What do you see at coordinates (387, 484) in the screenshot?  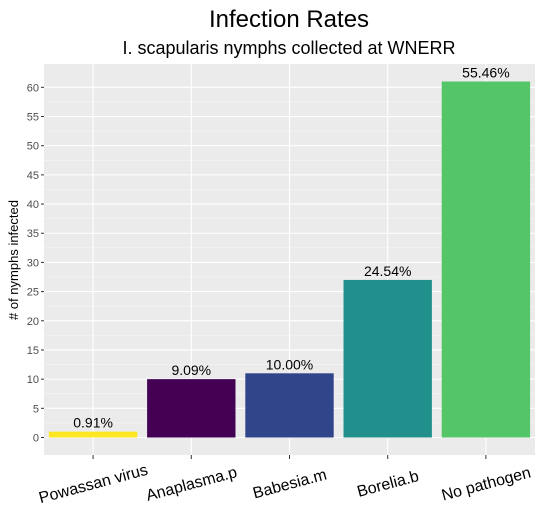 I see `x-tick-label: Borelia.b` at bounding box center [387, 484].